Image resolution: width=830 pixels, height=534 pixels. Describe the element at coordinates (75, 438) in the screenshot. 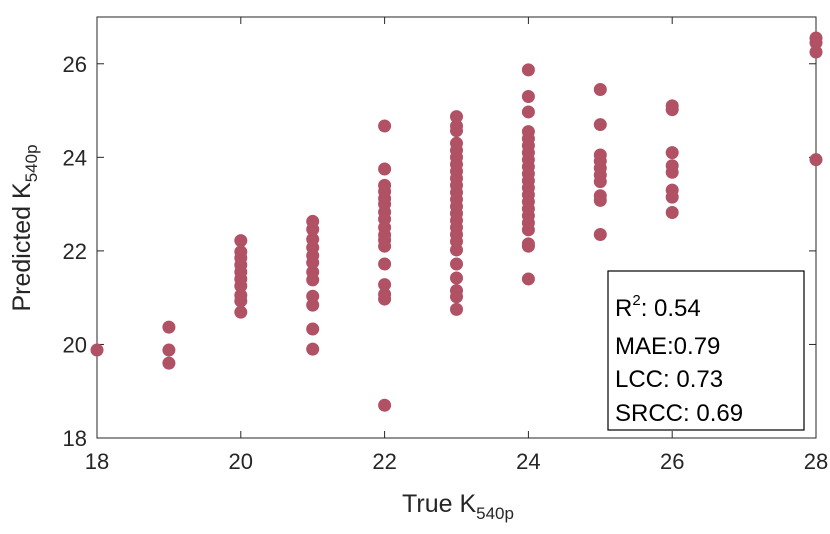

I see `y-tick-label: 18` at that location.